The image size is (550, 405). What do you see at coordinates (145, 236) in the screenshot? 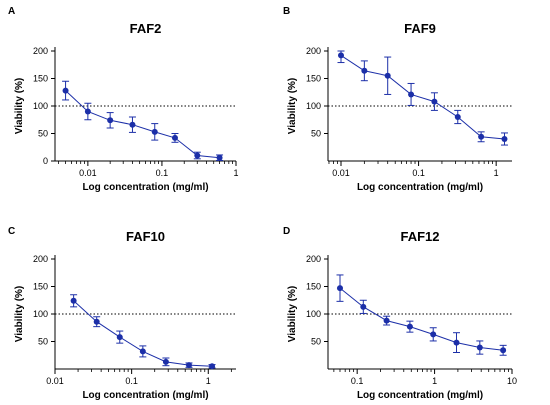
I see `chart-title: FAF10` at bounding box center [145, 236].